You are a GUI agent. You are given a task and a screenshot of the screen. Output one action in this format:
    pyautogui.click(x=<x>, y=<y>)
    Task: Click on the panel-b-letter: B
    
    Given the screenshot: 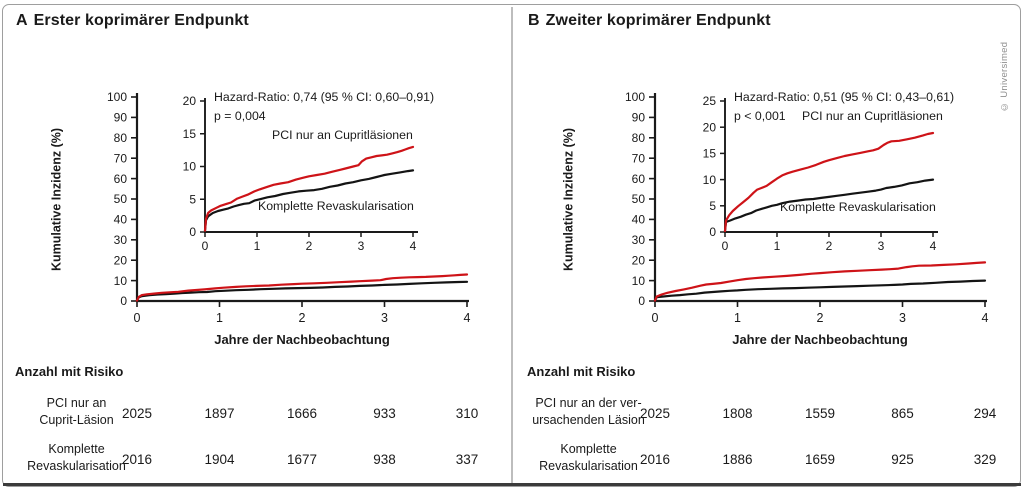 What is the action you would take?
    pyautogui.click(x=534, y=20)
    